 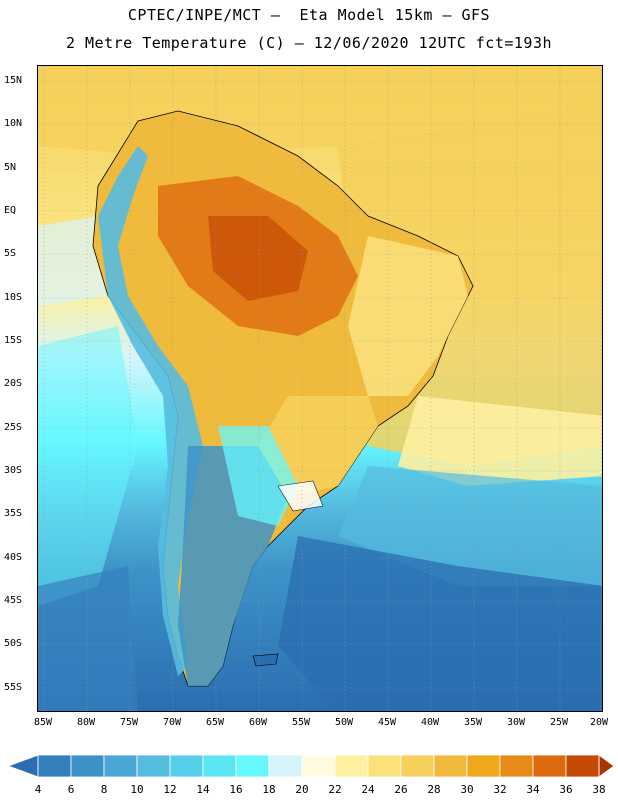 I want to click on colorbar-tick-label: 20, so click(x=302, y=789).